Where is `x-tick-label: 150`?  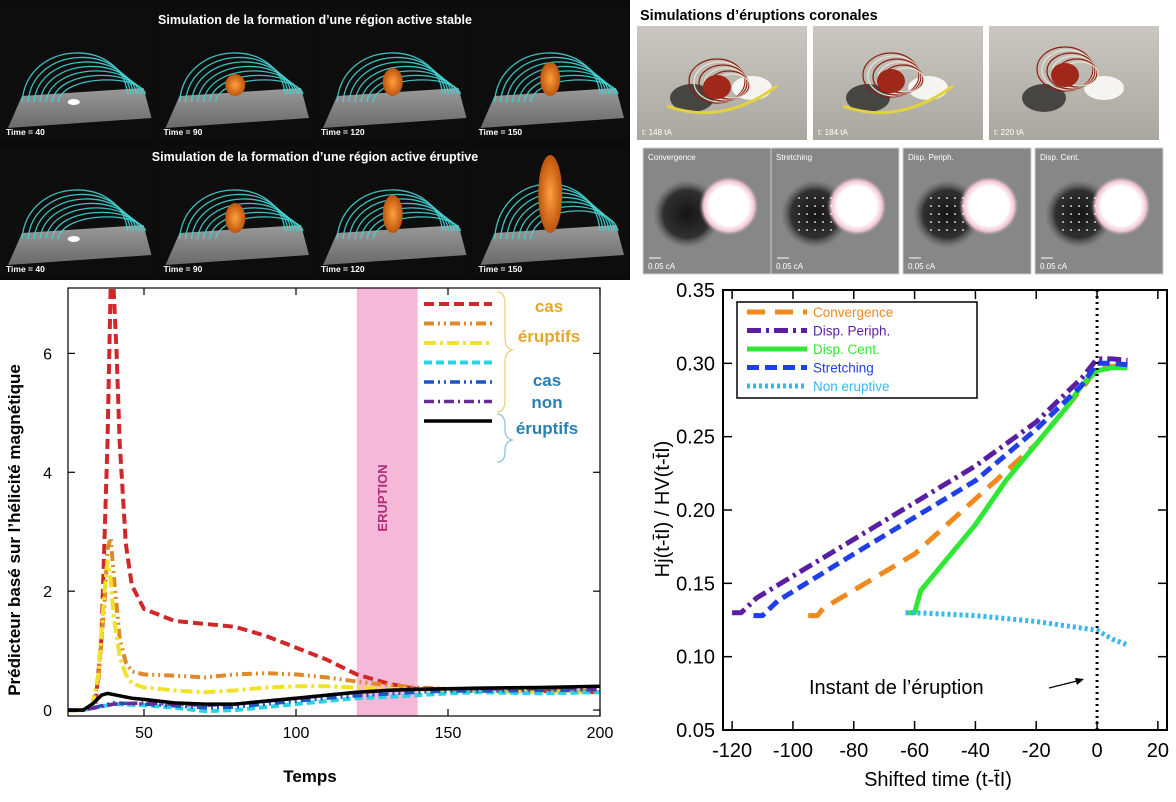 x-tick-label: 150 is located at coordinates (448, 733).